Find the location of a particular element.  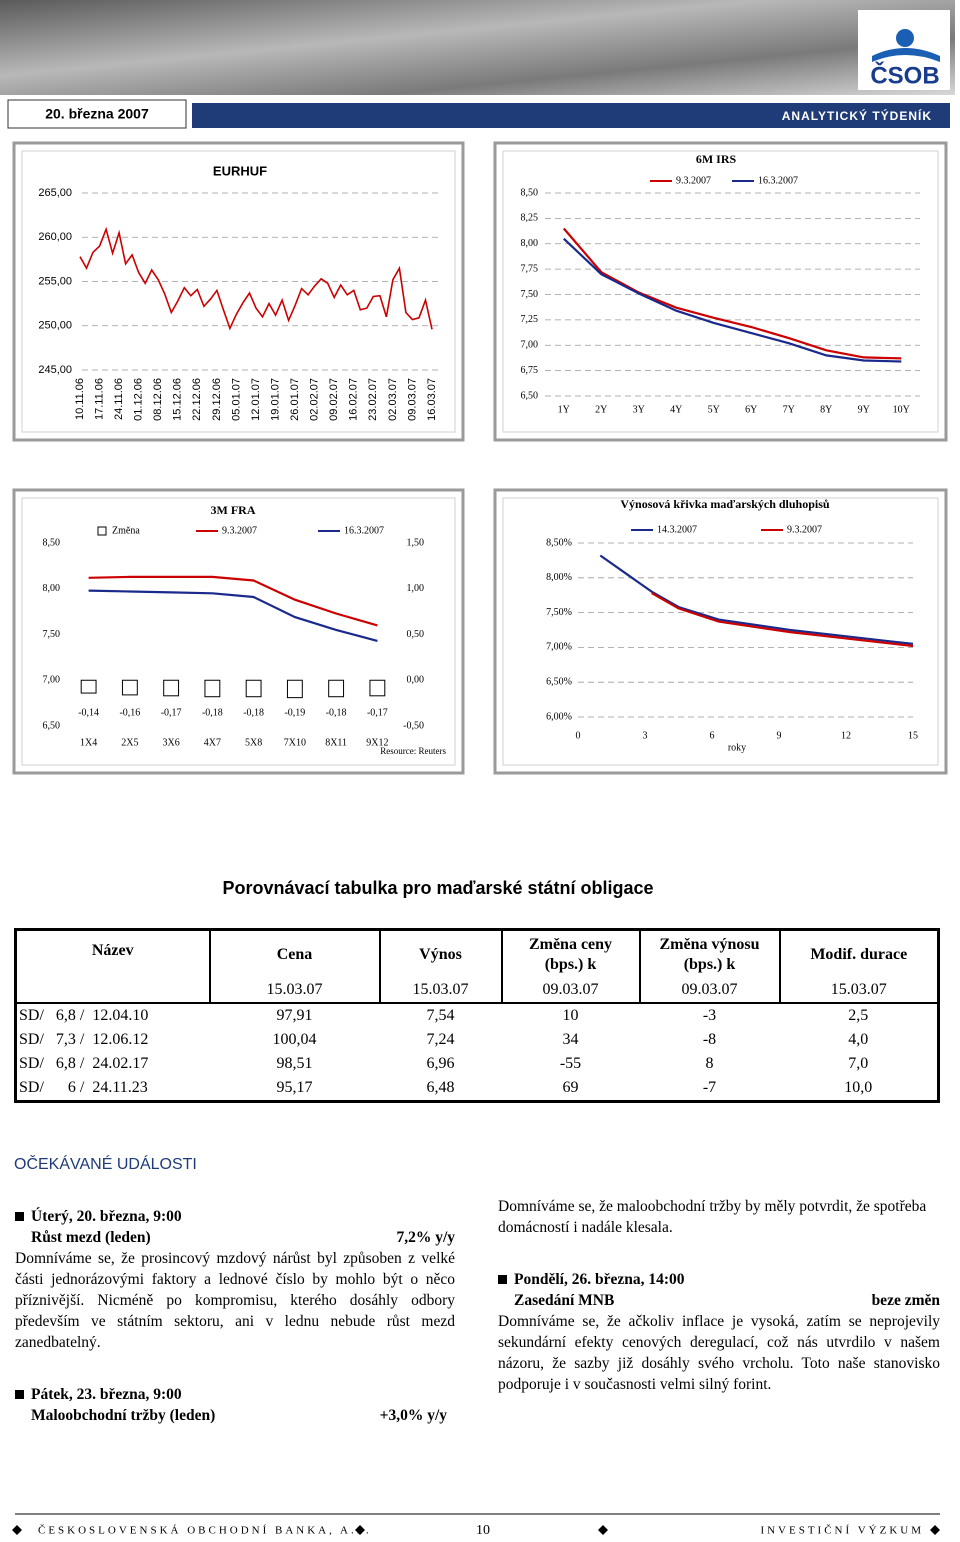

table-cell: 2,5 is located at coordinates (858, 1015).